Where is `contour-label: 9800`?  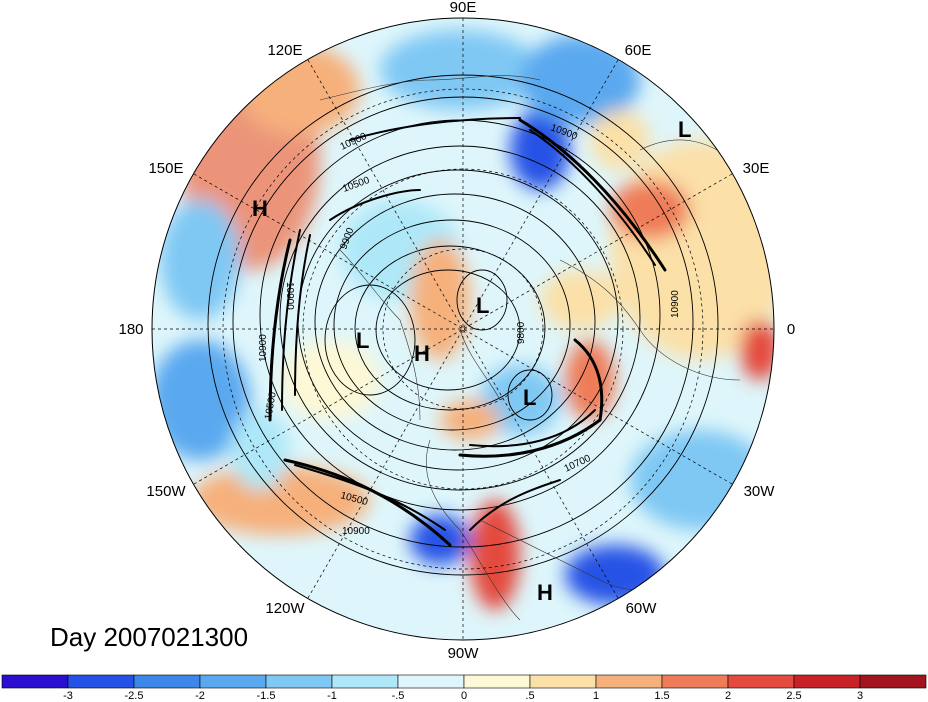
contour-label: 9800 is located at coordinates (521, 332).